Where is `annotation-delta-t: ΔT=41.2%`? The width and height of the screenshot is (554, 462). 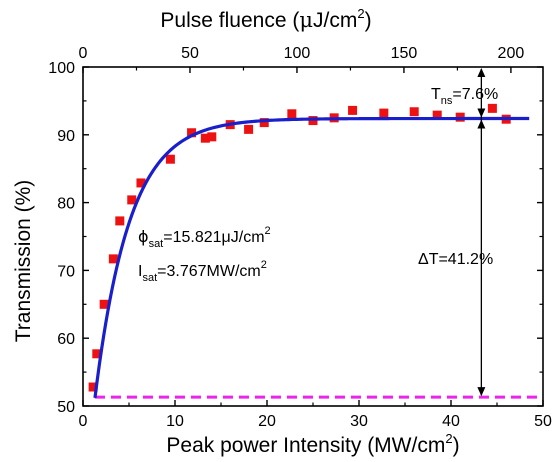
annotation-delta-t: ΔT=41.2% is located at coordinates (455, 259).